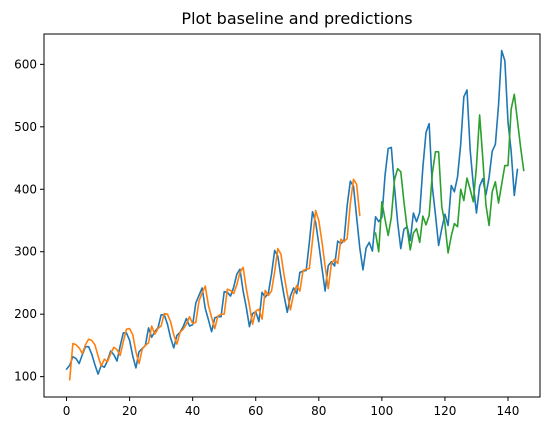 The image size is (552, 435). I want to click on x-tick-label: 60, so click(255, 411).